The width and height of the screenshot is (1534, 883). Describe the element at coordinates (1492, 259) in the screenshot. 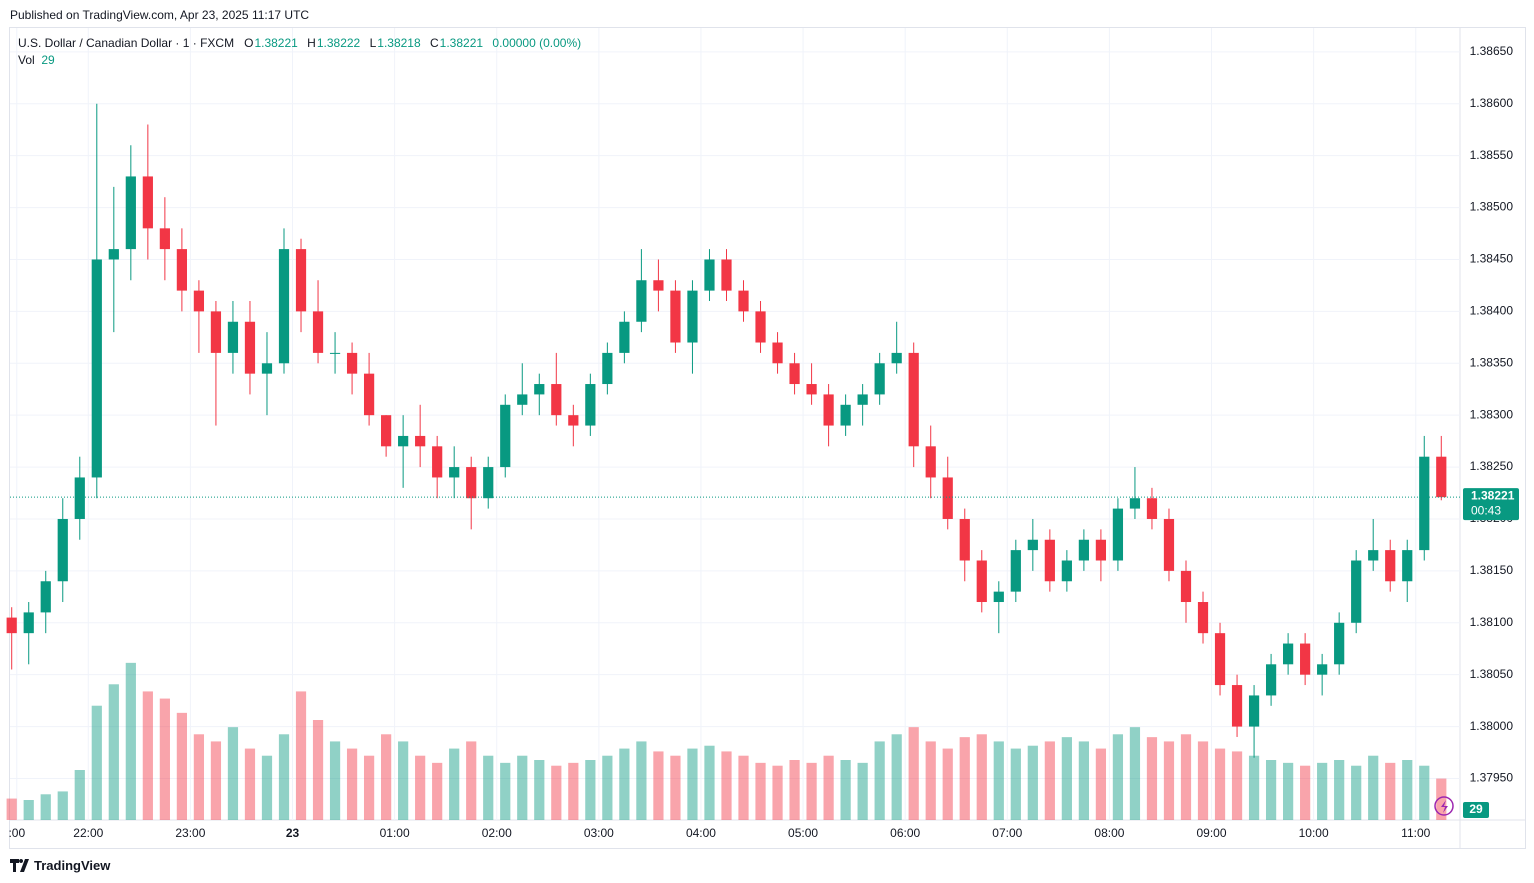

I see `y-tick-label: 1.38450` at that location.